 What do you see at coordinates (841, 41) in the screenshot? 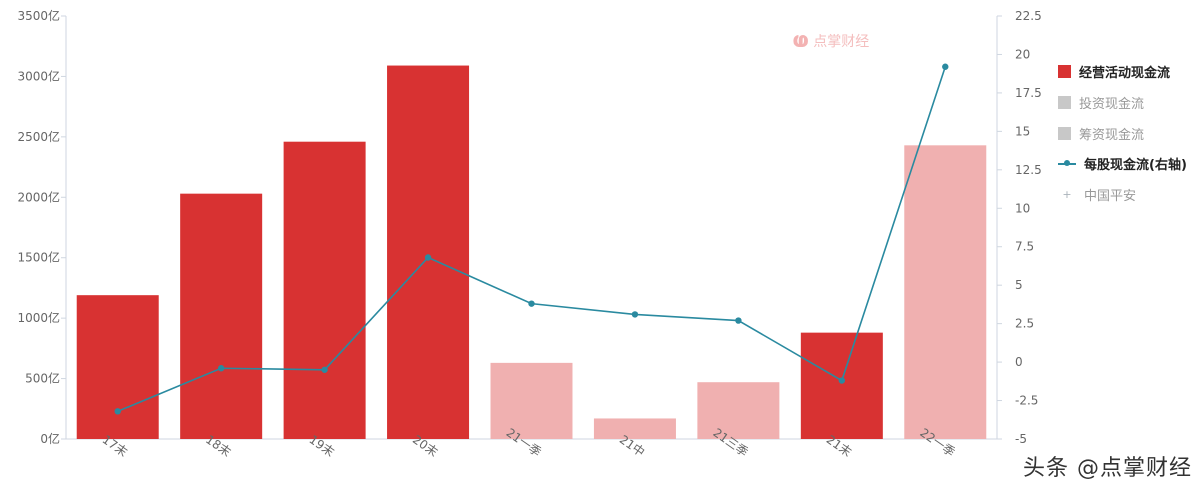
I see `logo-watermark-text: 点掌财经` at bounding box center [841, 41].